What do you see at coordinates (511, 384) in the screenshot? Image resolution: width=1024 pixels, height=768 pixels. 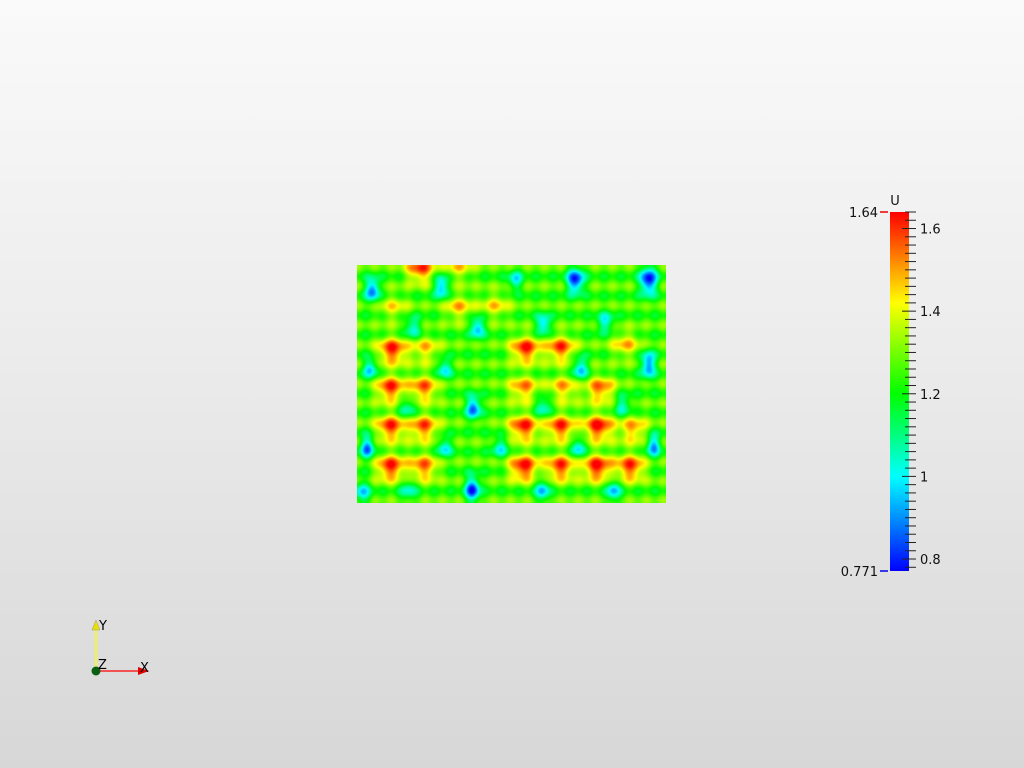 I see `scalar-field-heatmap` at bounding box center [511, 384].